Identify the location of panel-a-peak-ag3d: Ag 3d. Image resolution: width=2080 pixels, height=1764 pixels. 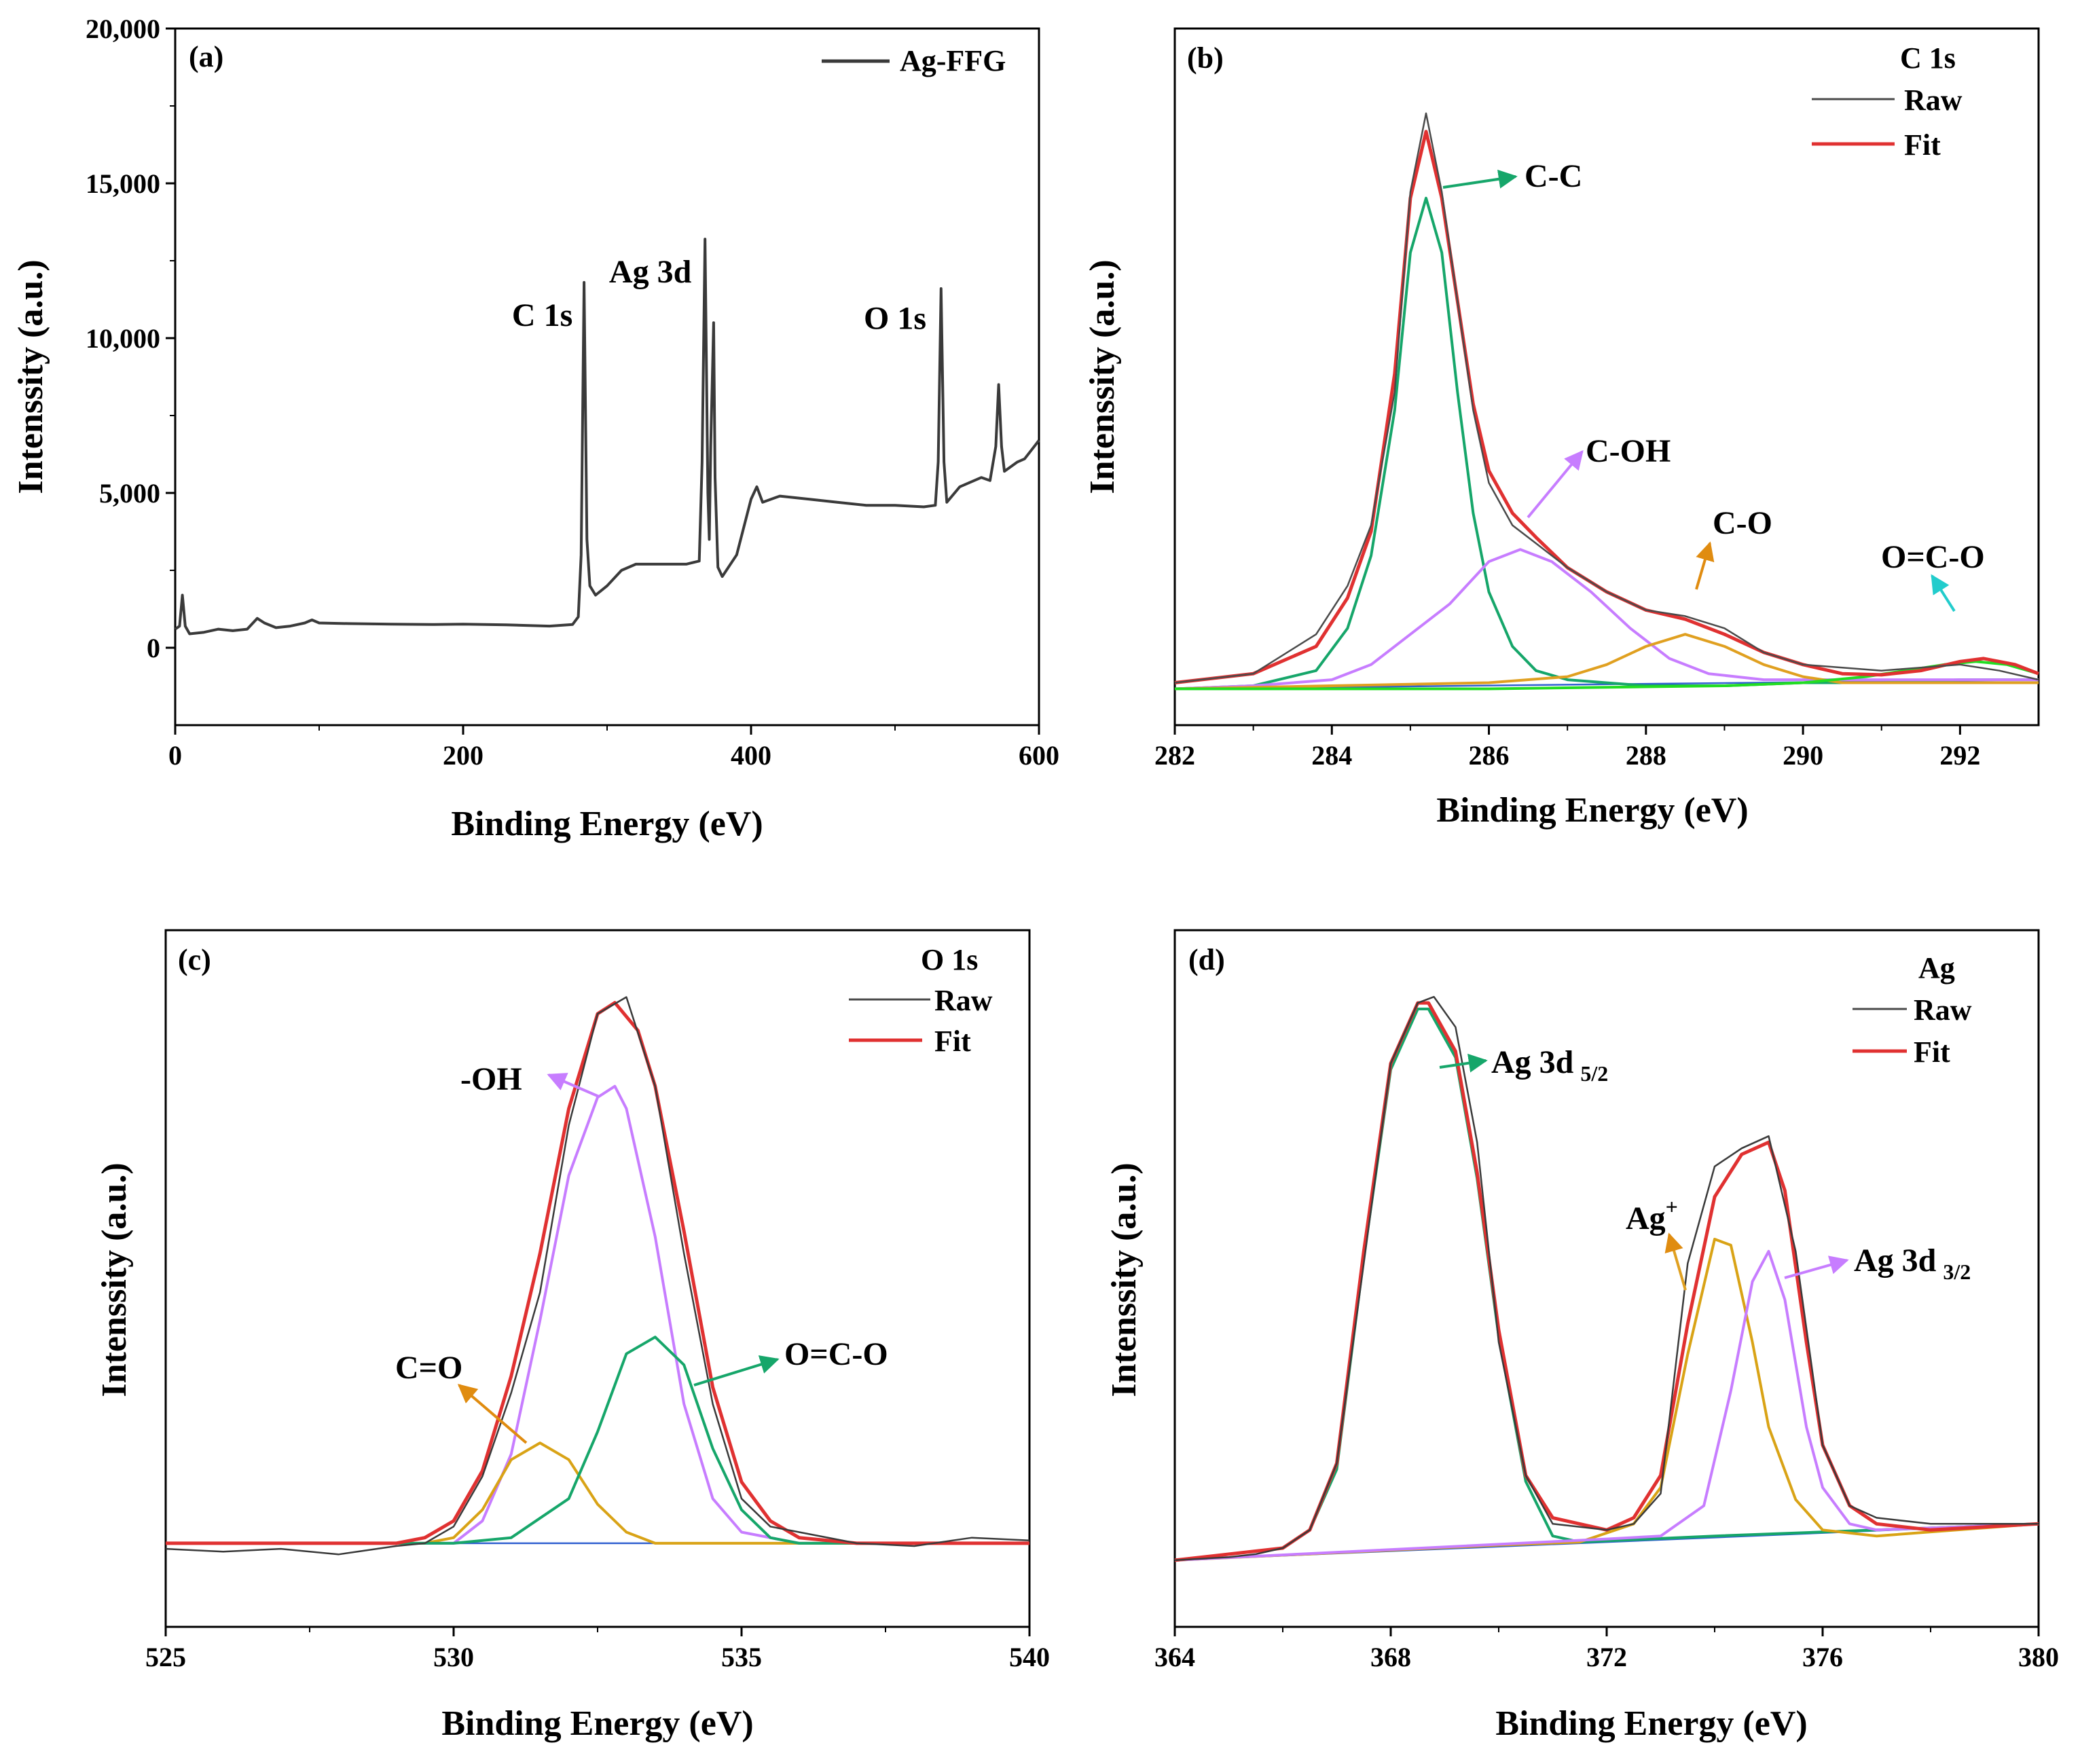
(650, 272).